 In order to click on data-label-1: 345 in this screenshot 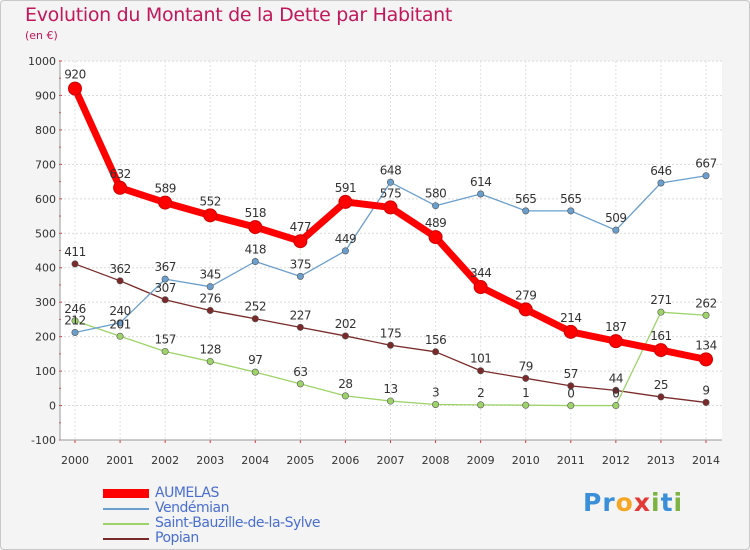, I will do `click(210, 275)`.